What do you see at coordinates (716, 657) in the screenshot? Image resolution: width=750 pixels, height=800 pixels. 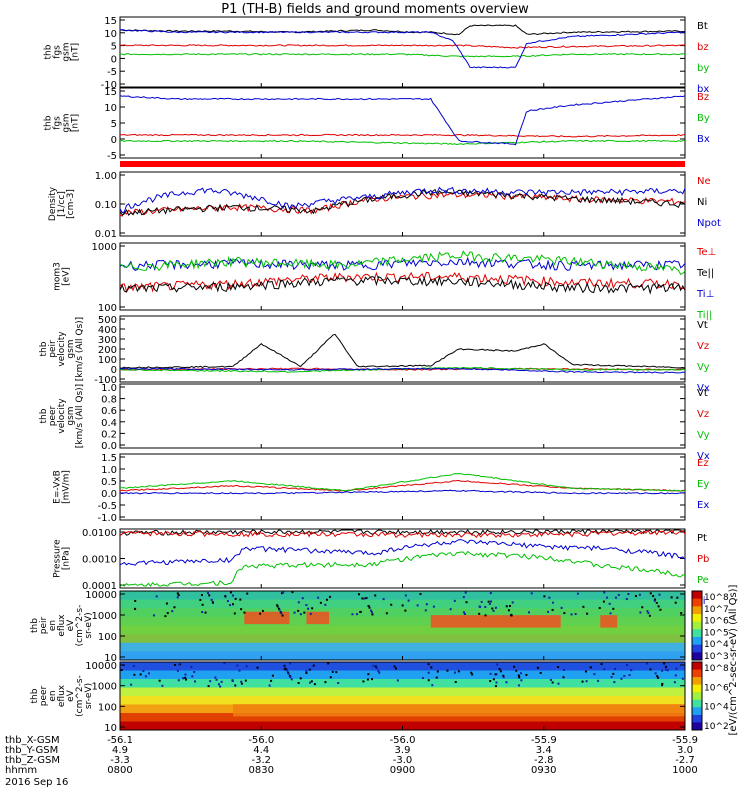 I see `colorbar-tick-label: 10^3` at bounding box center [716, 657].